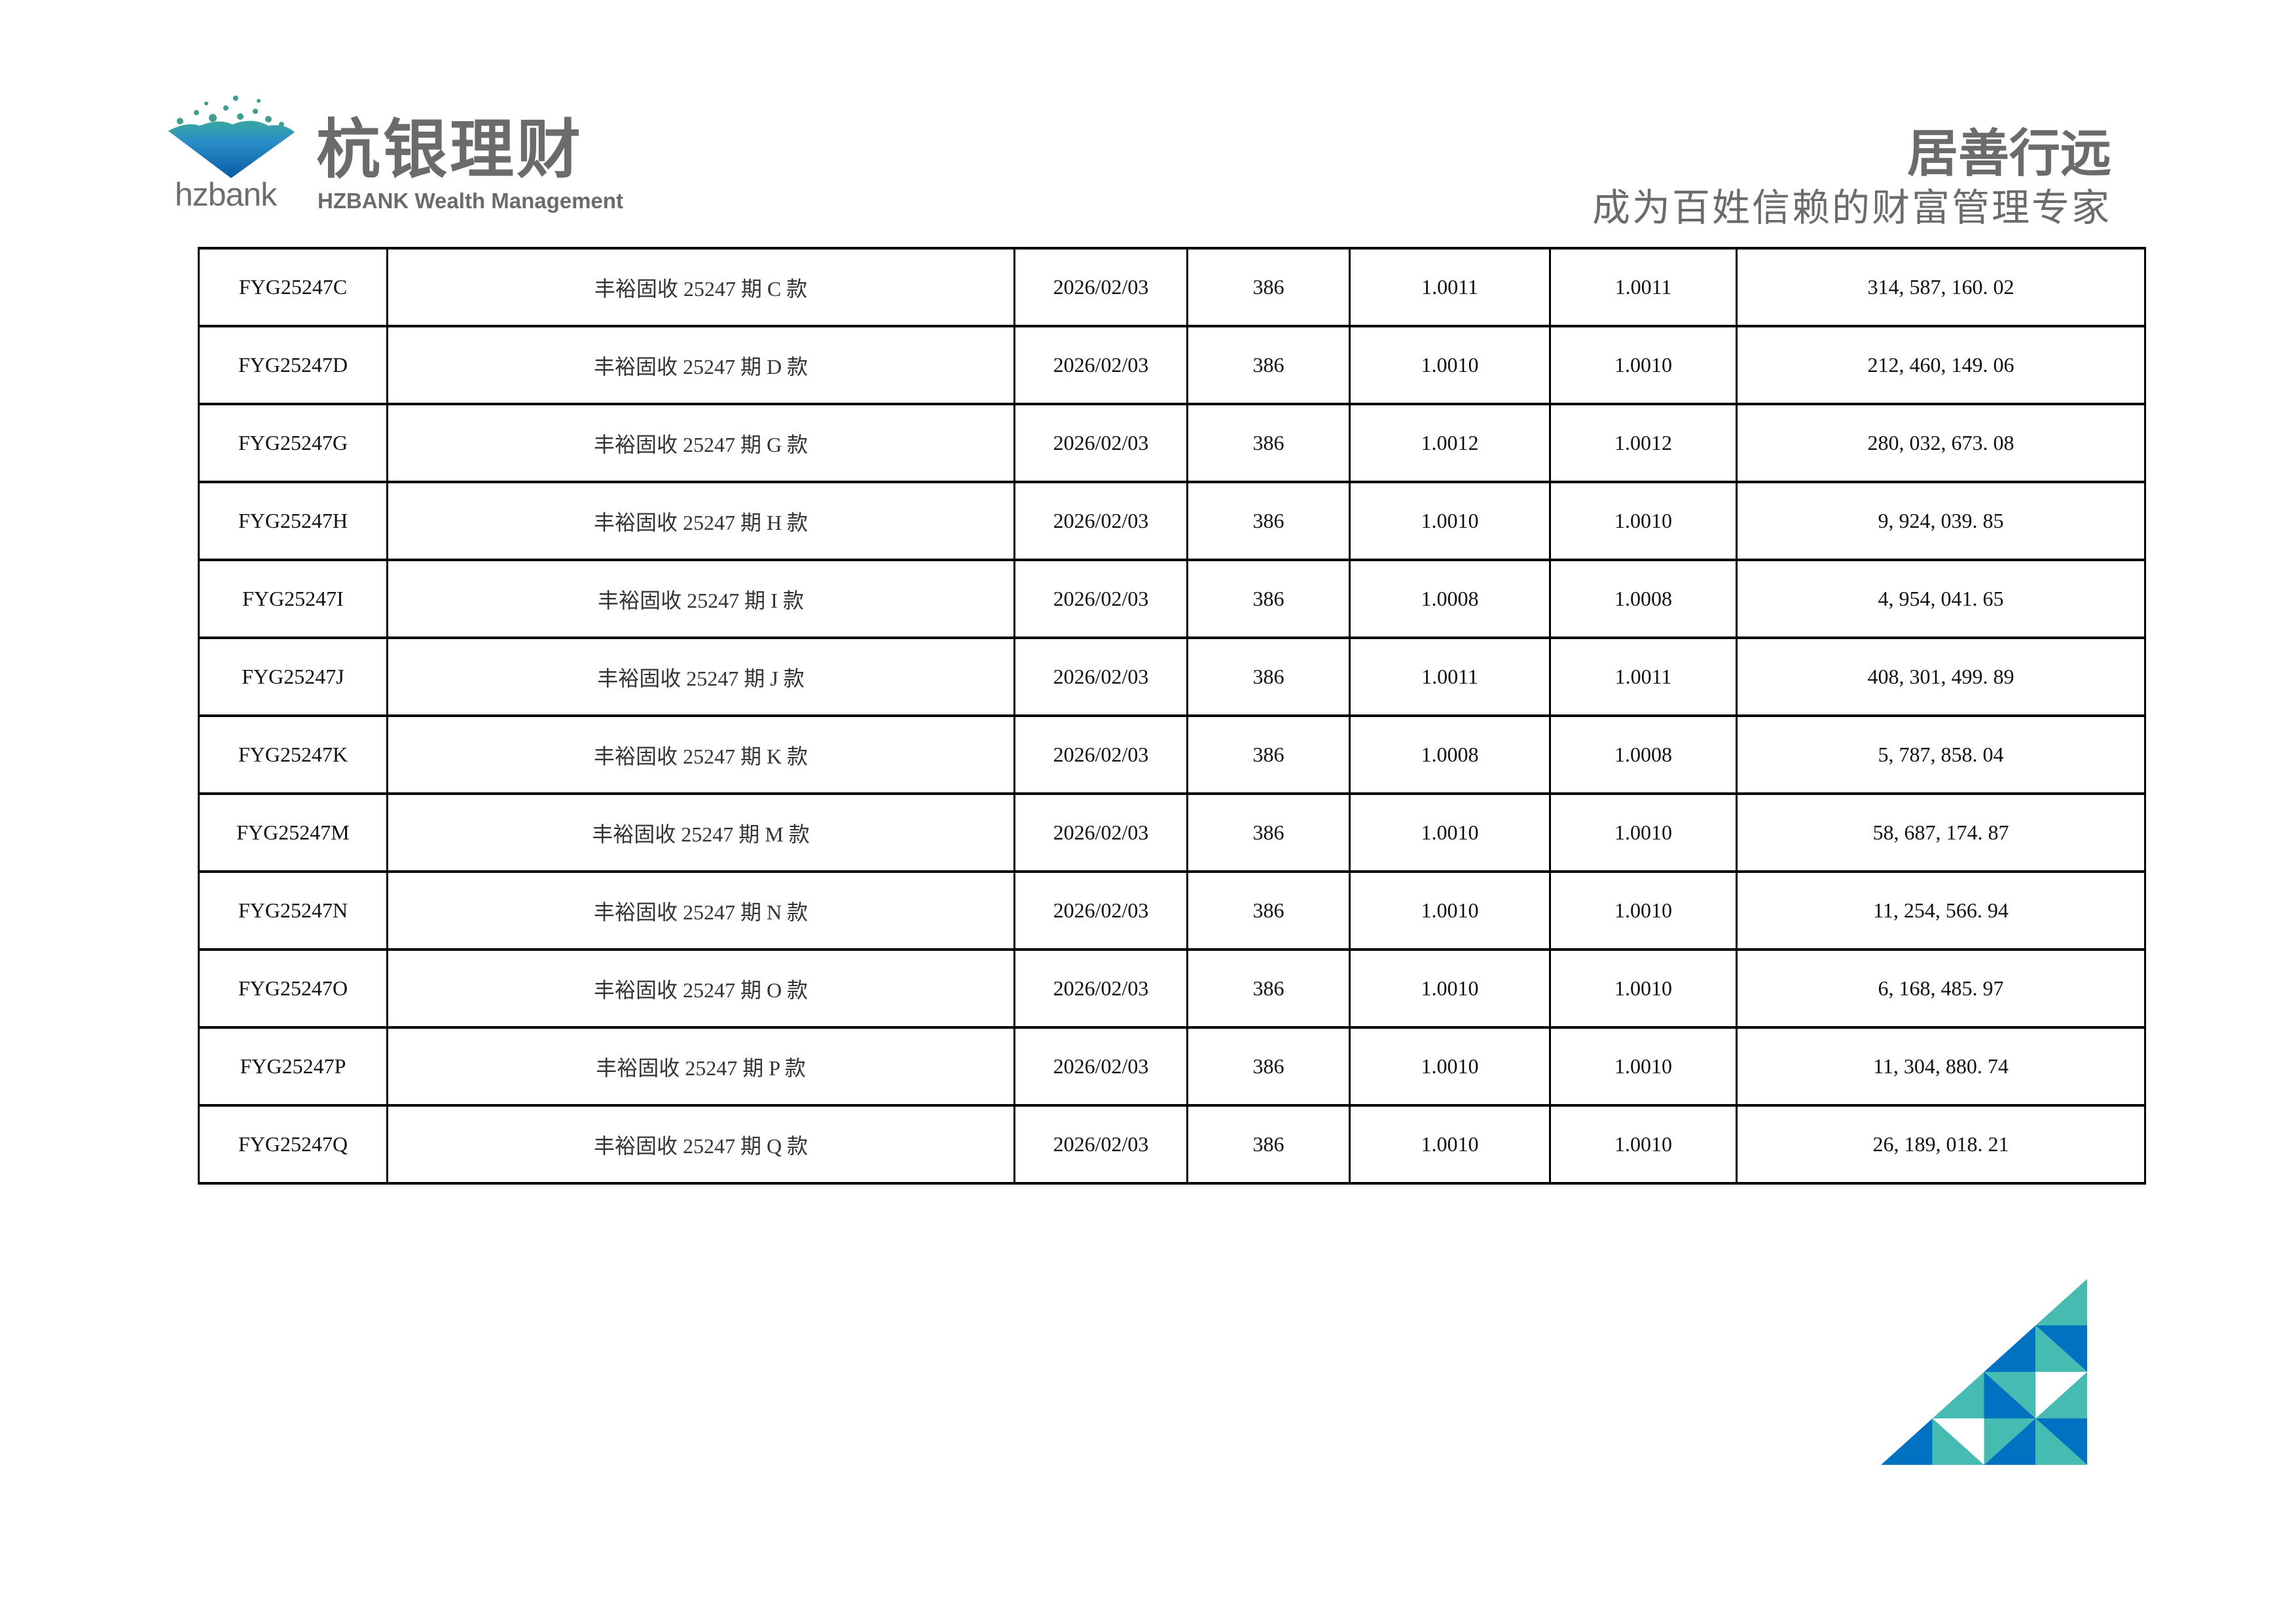 The height and width of the screenshot is (1624, 2296). I want to click on product-code-cell: FYG25247Q, so click(293, 1144).